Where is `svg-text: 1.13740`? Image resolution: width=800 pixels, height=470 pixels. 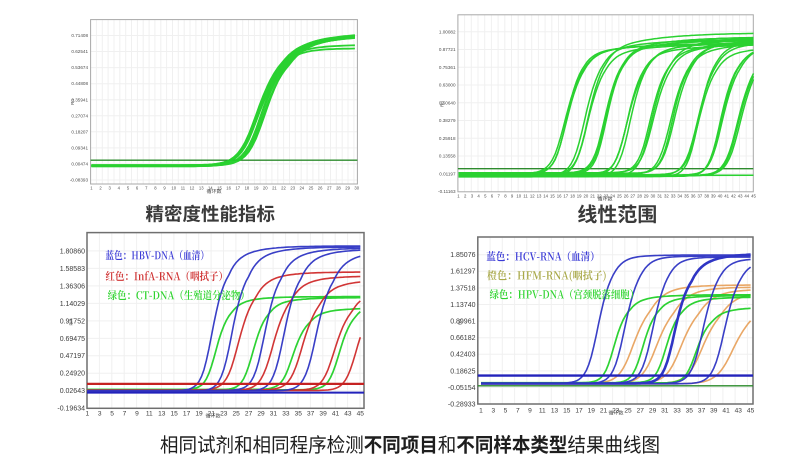 svg-text: 1.13740 is located at coordinates (462, 305).